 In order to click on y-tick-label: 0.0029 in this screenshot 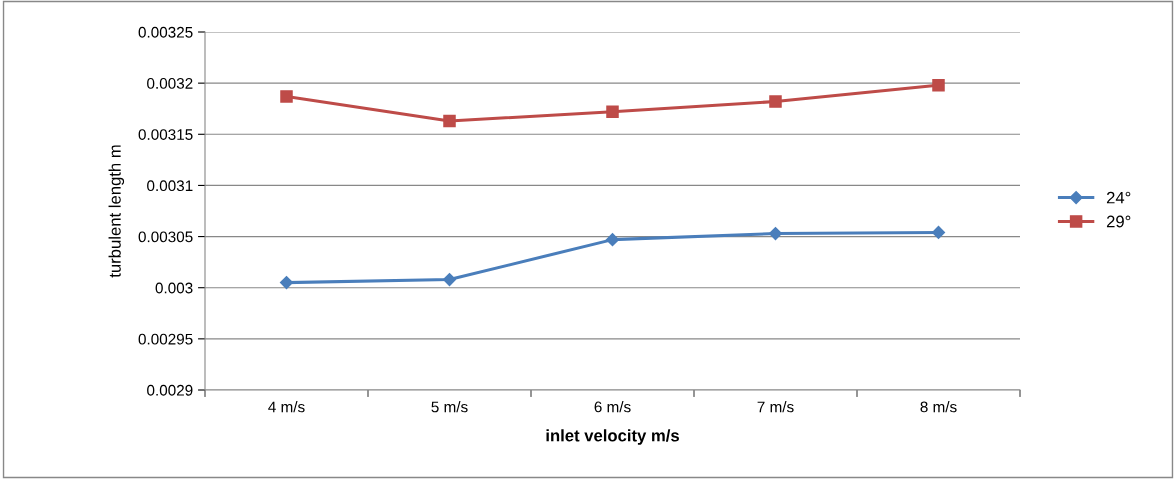, I will do `click(170, 390)`.